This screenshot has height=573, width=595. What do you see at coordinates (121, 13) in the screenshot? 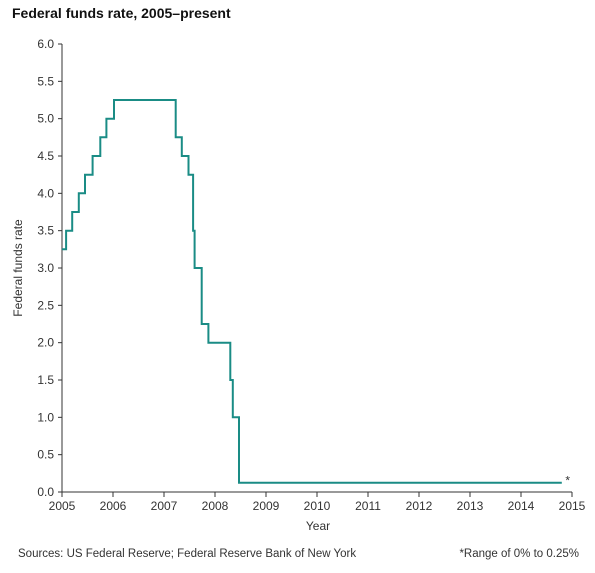
I see `chart-title: Federal funds rate, 2005–present` at bounding box center [121, 13].